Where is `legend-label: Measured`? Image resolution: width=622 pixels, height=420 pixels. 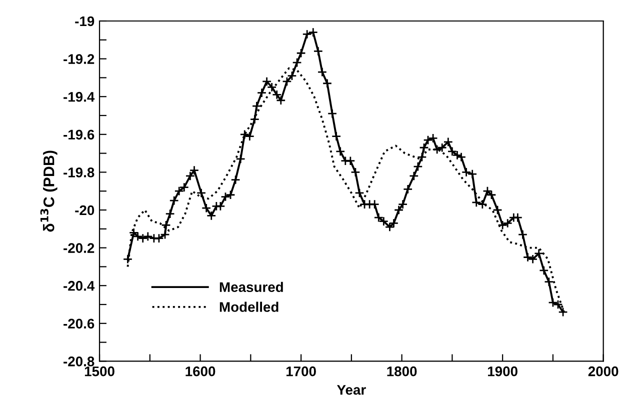
legend-label: Measured is located at coordinates (251, 287).